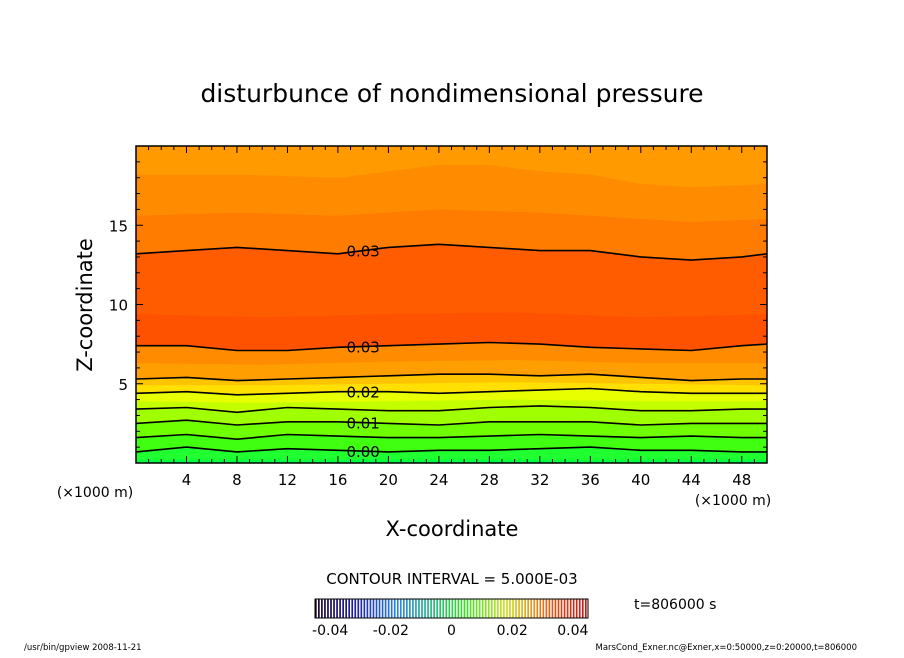  What do you see at coordinates (691, 480) in the screenshot?
I see `x-tick-label: 44` at bounding box center [691, 480].